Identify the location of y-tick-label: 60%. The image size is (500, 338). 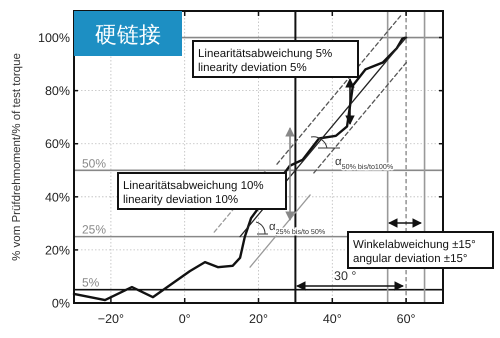
(57, 144).